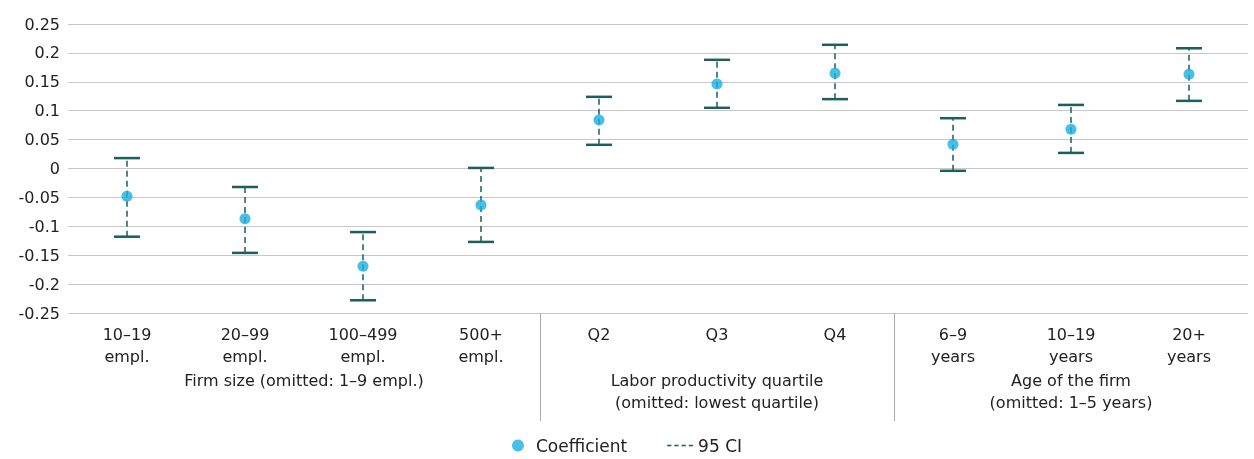 This screenshot has width=1254, height=459. What do you see at coordinates (599, 334) in the screenshot?
I see `x-tick-label: Q2` at bounding box center [599, 334].